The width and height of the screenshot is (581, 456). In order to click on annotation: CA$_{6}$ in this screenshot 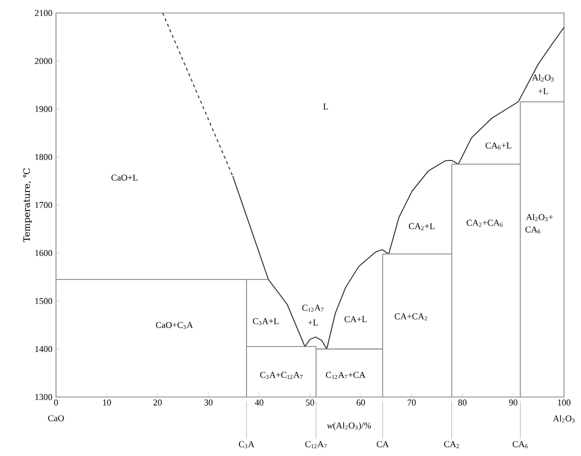, I will do `click(532, 230)`.